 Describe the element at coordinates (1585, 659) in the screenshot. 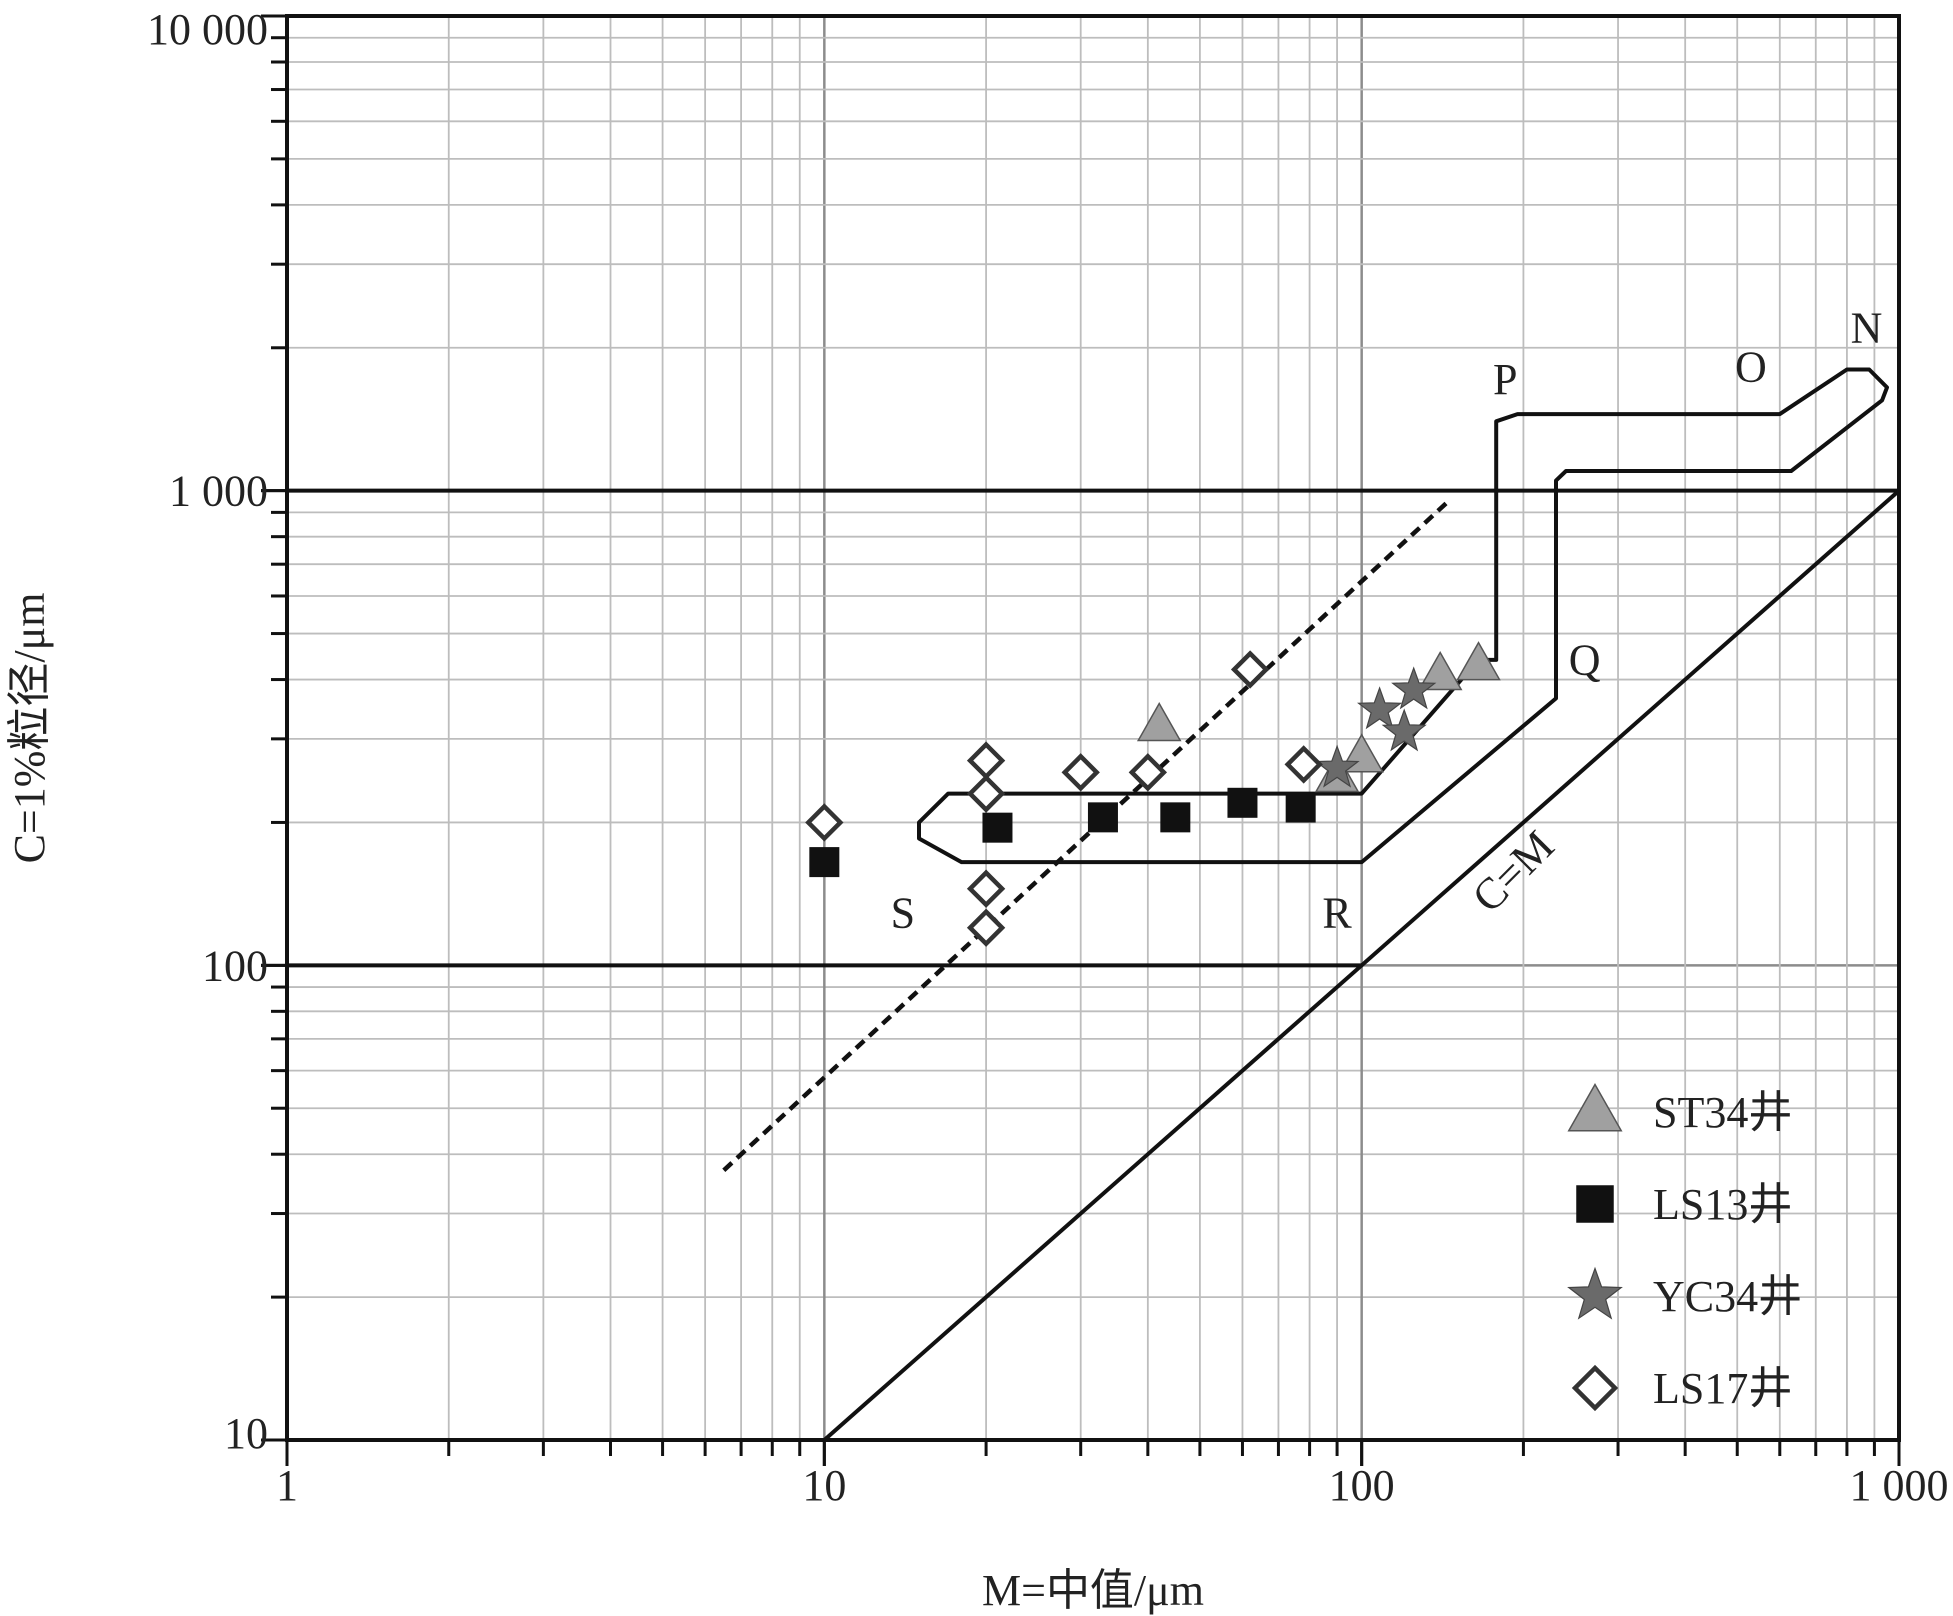

I see `annotation-label: Q` at that location.